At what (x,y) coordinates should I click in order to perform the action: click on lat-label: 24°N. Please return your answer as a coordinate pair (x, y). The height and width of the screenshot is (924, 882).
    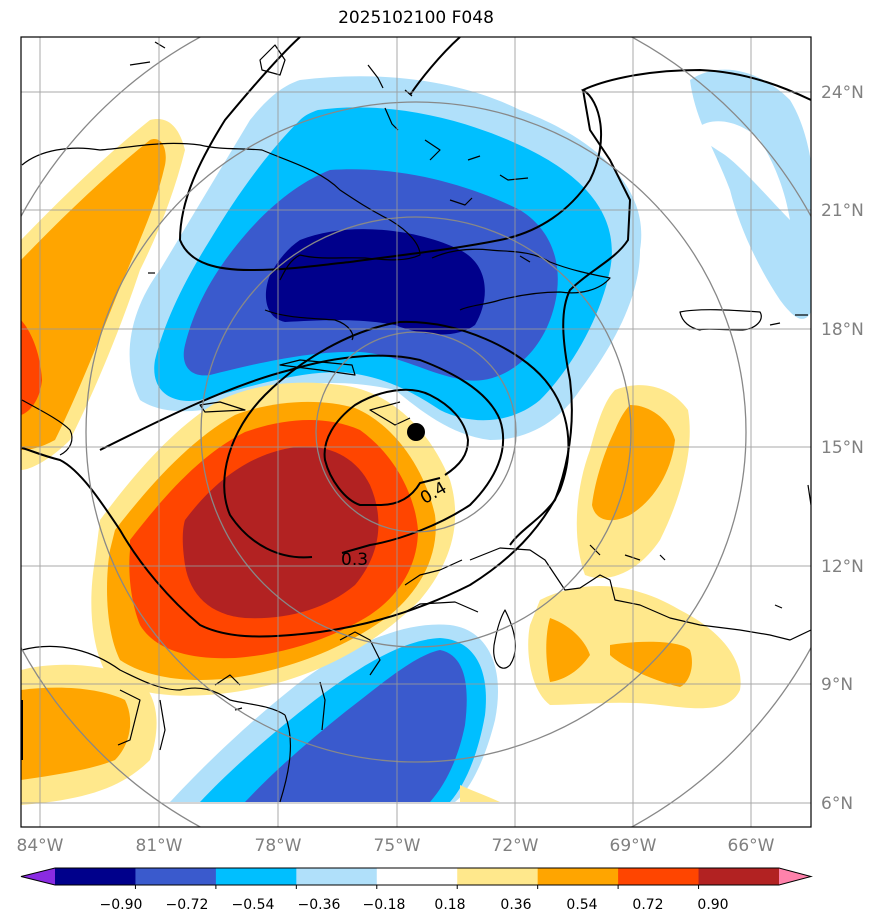
    Looking at the image, I should click on (842, 93).